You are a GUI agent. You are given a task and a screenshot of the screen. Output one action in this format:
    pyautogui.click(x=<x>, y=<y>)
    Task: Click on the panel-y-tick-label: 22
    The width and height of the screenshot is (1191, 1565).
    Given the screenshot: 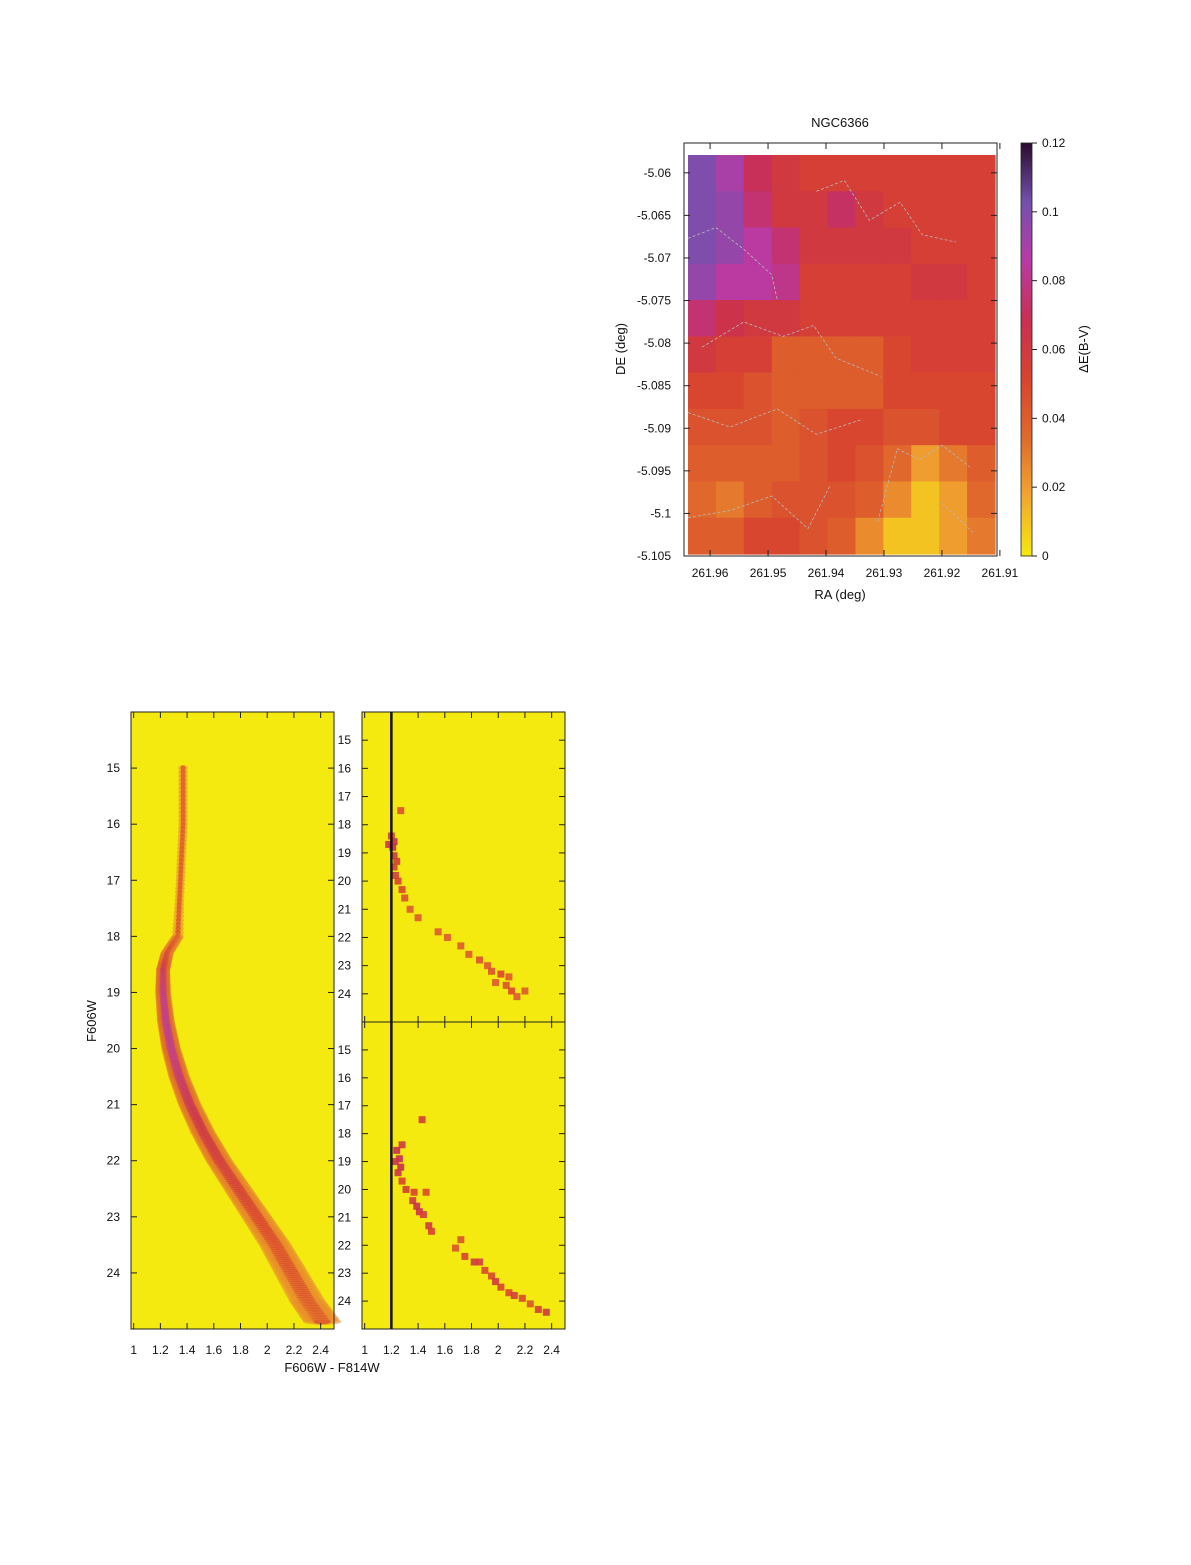 What is the action you would take?
    pyautogui.click(x=114, y=1161)
    